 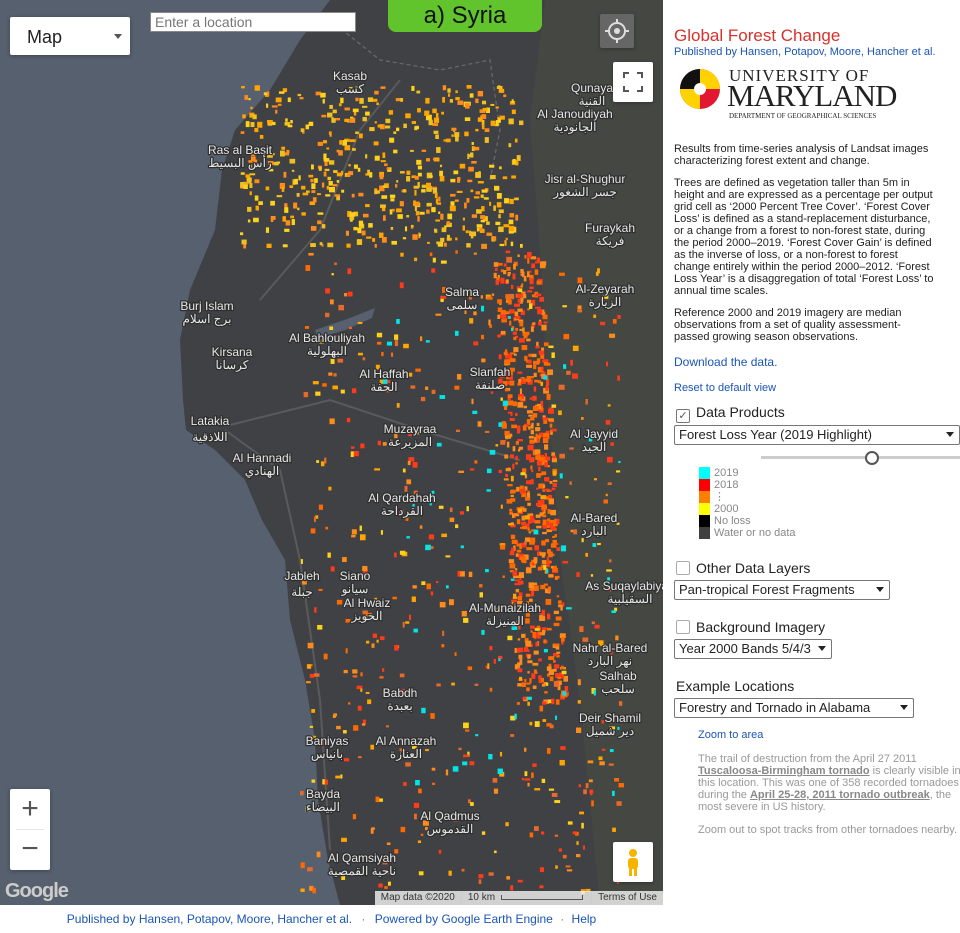 I want to click on place-name-arabic: البارد, so click(x=593, y=531).